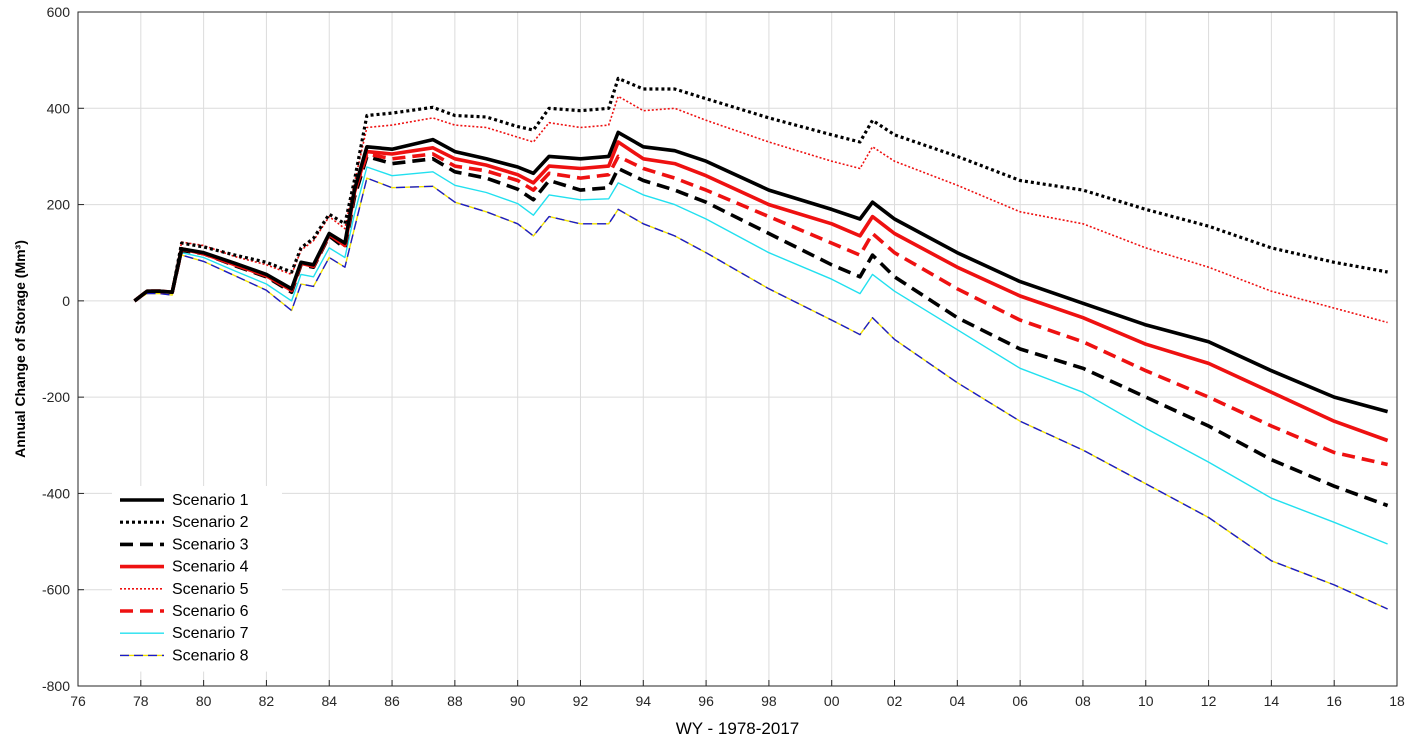 Image resolution: width=1415 pixels, height=741 pixels. I want to click on legend-box, so click(197, 579).